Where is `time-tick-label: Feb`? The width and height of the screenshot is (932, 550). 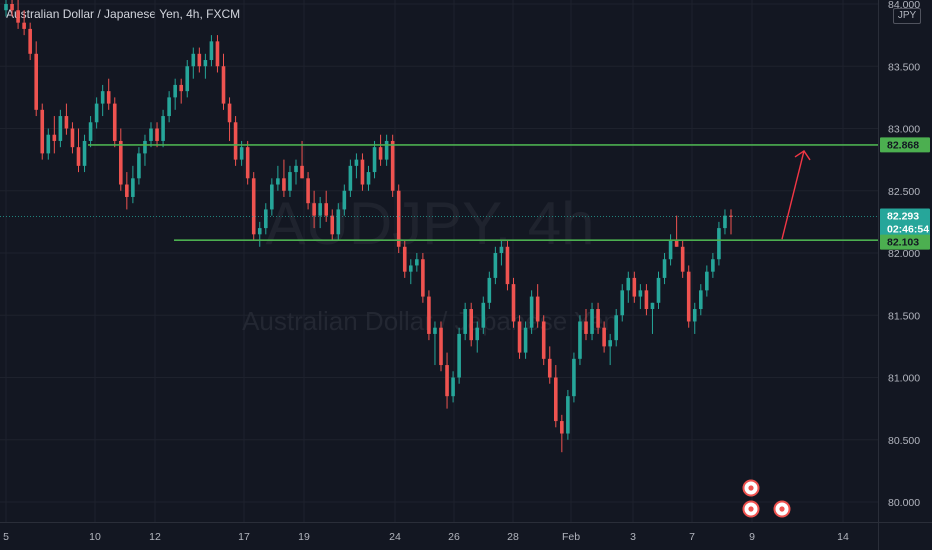 time-tick-label: Feb is located at coordinates (571, 537).